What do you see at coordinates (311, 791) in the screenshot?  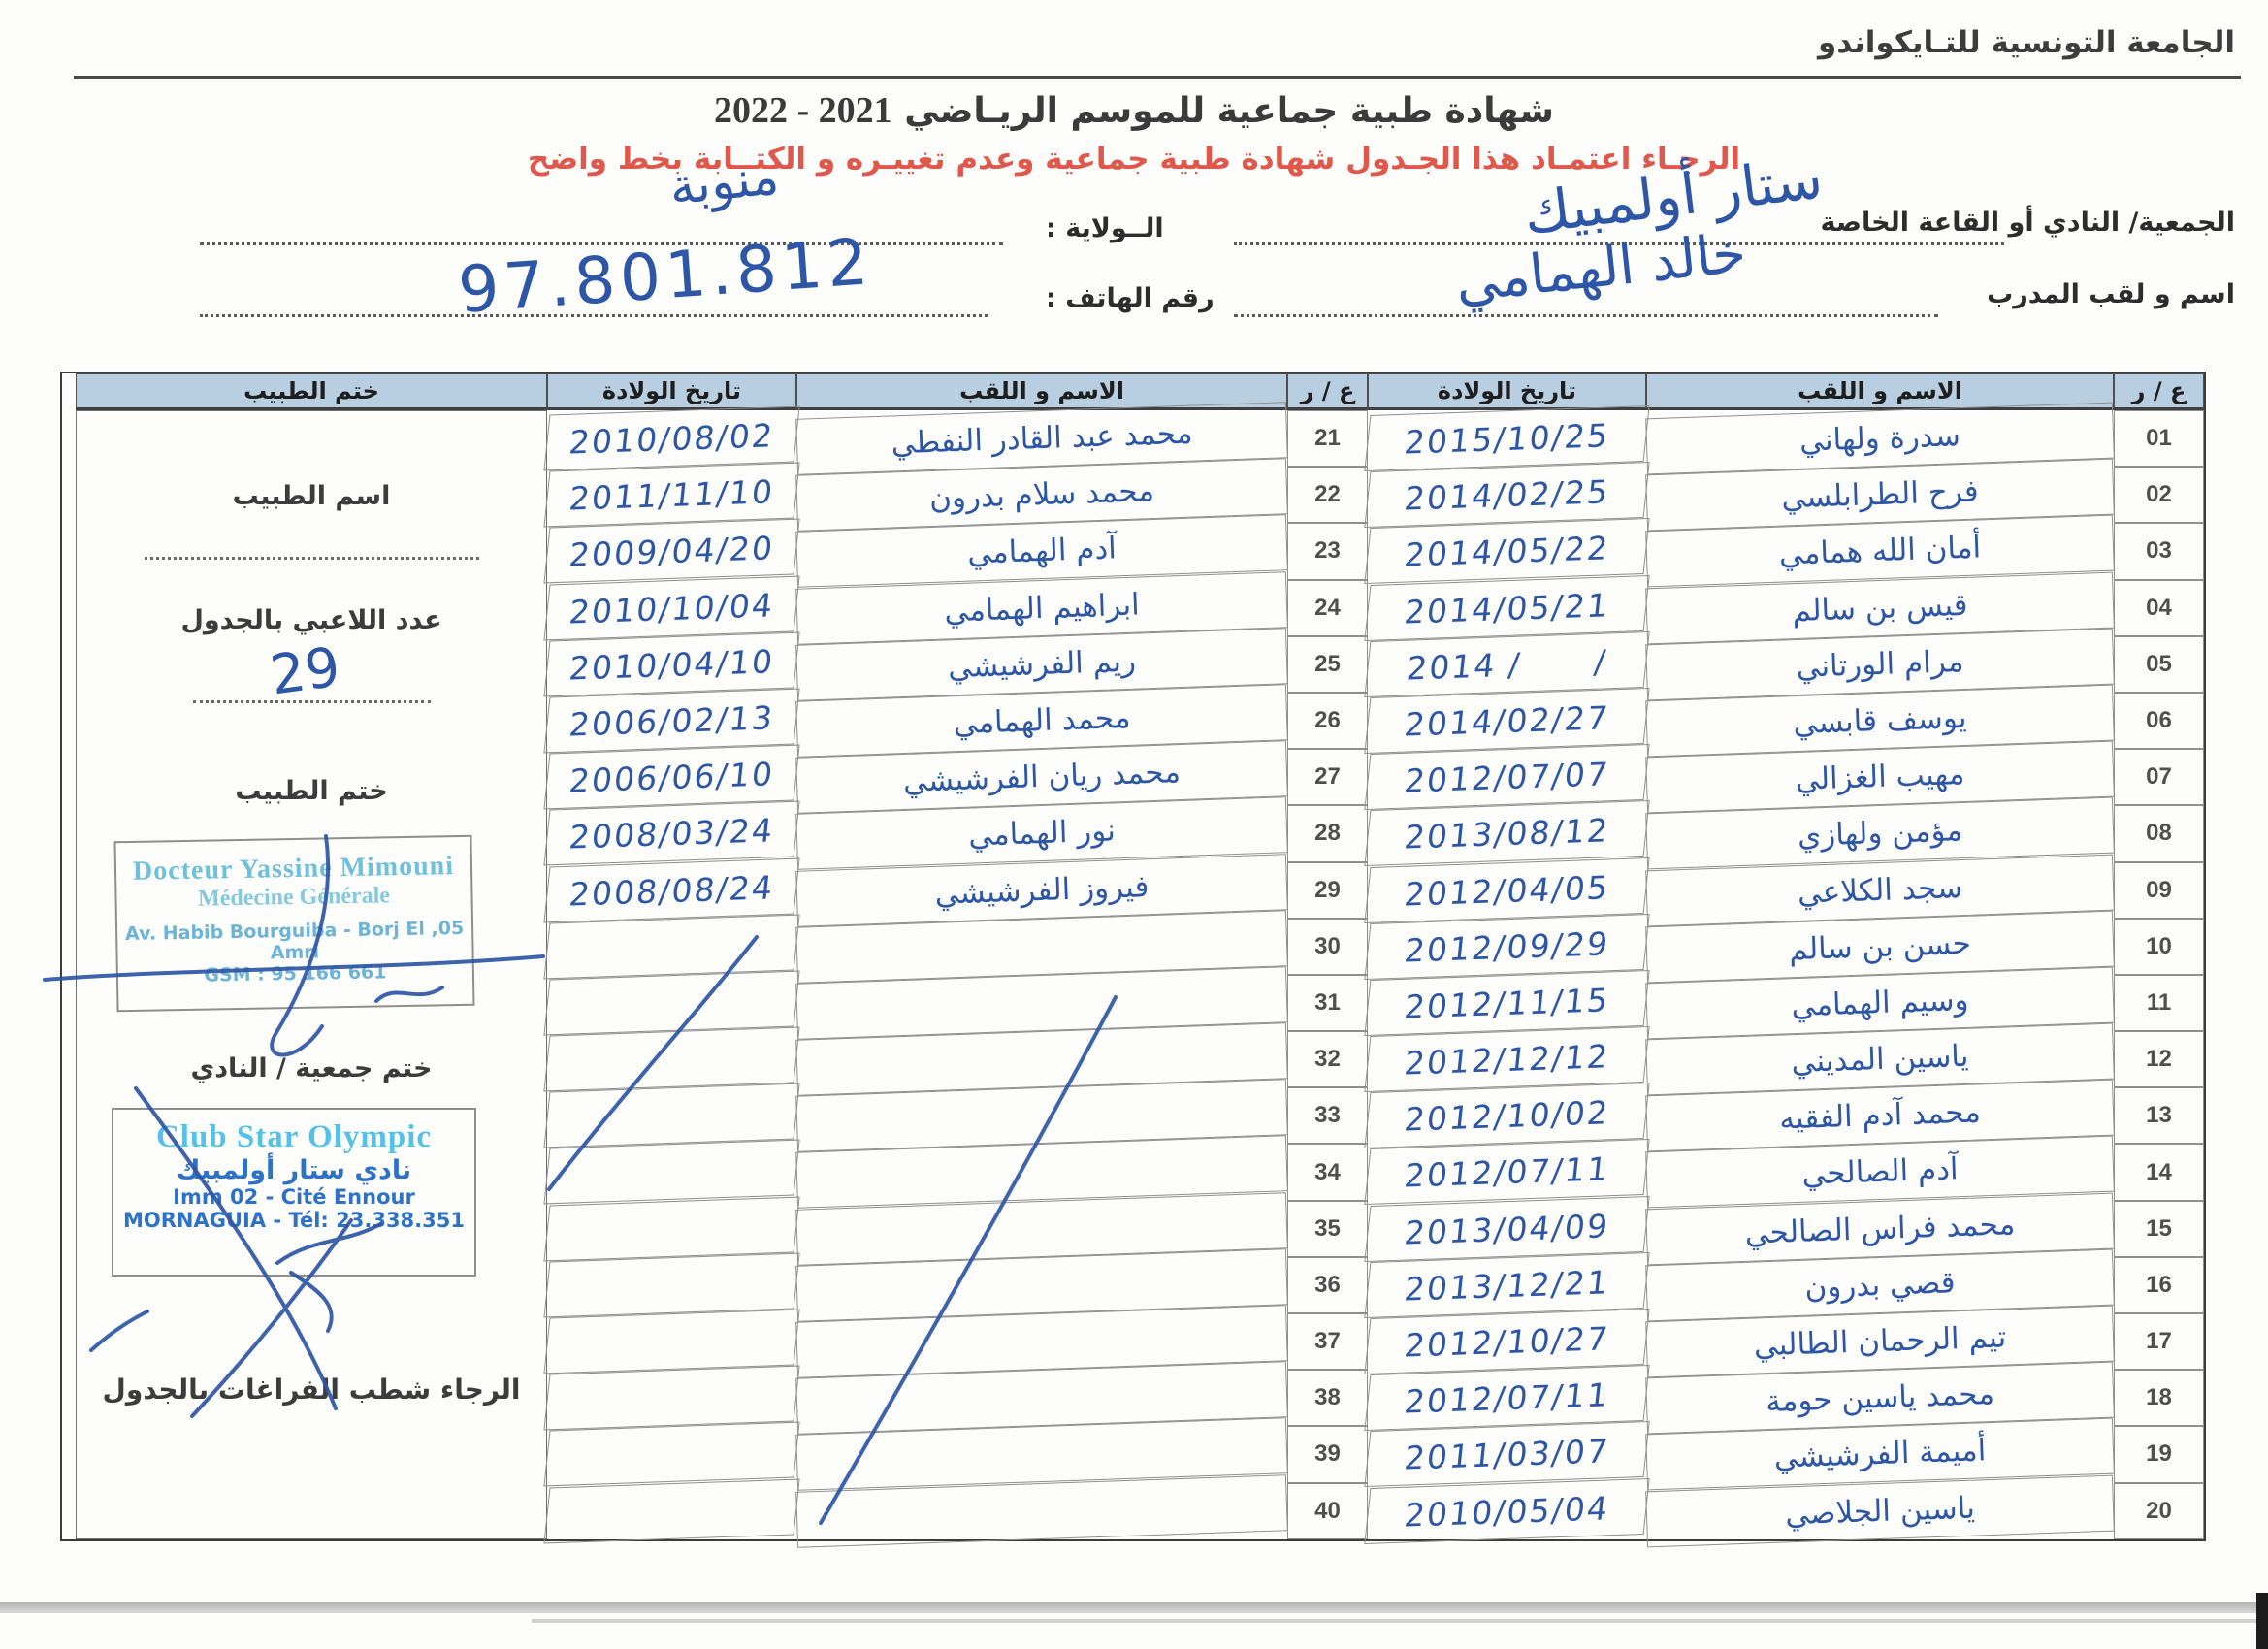 I see `doctor-stamp-label: ختم الطبيب` at bounding box center [311, 791].